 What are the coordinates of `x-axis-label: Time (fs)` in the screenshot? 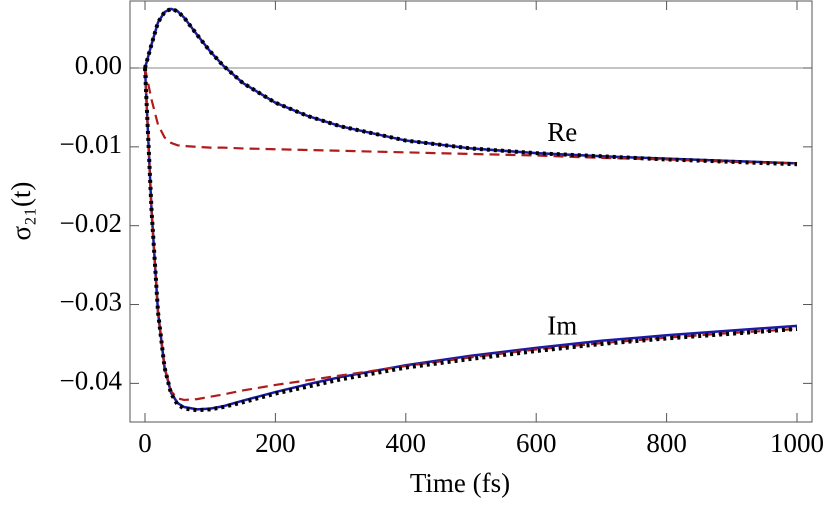 It's located at (460, 483).